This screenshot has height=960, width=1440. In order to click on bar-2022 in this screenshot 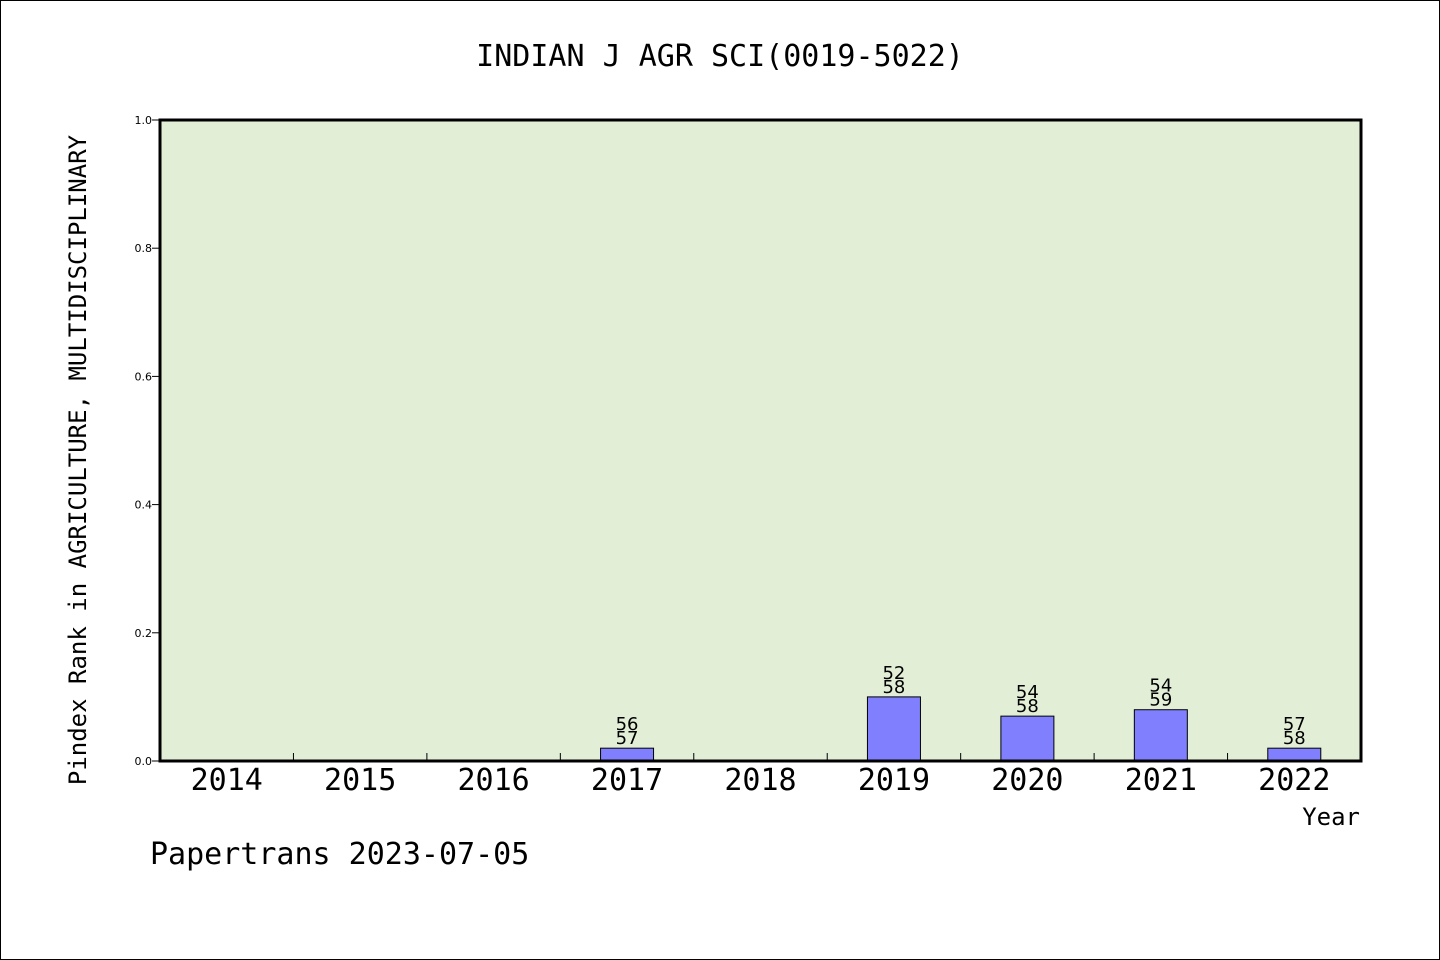, I will do `click(1294, 754)`.